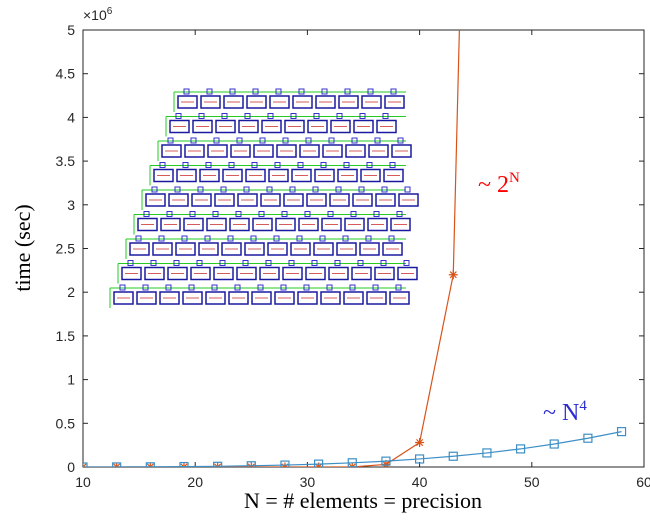 The image size is (650, 522). I want to click on y-tick-label: 3, so click(71, 205).